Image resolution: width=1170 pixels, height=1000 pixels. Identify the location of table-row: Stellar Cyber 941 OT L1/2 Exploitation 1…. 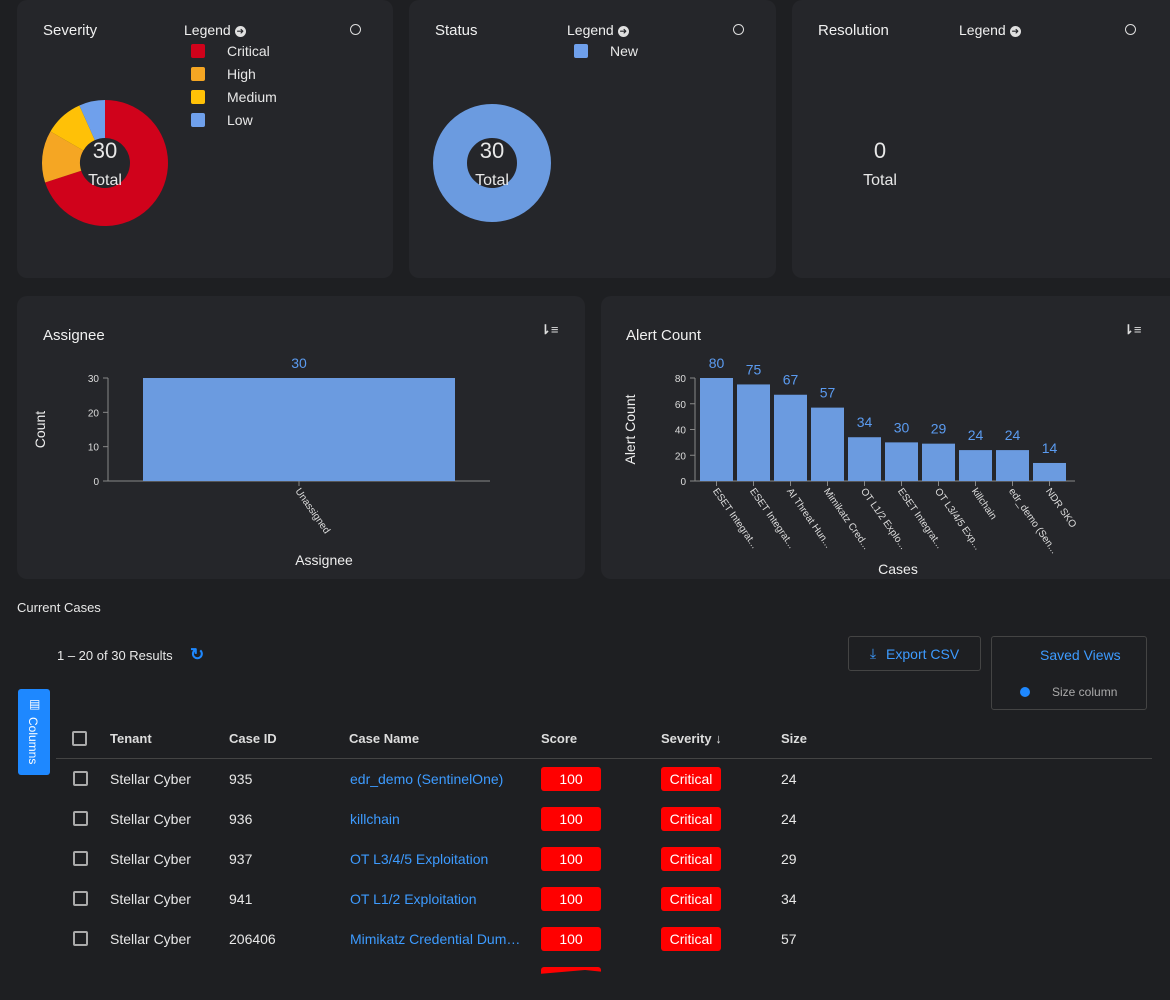
(606, 899).